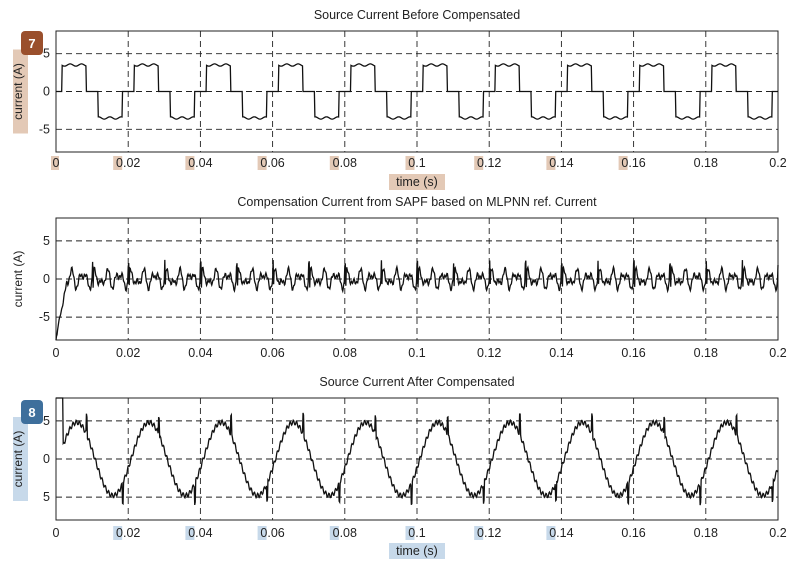 The height and width of the screenshot is (563, 791). I want to click on chart-title: Source Current Before Compensated, so click(417, 15).